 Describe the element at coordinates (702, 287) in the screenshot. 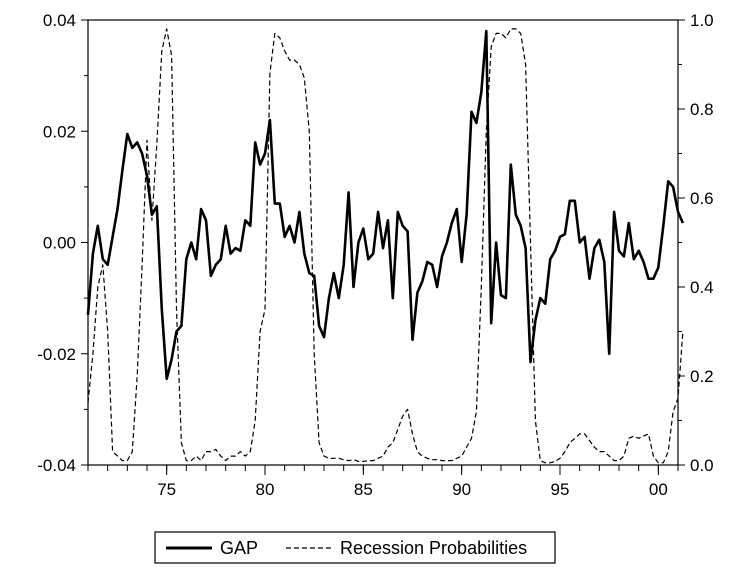

I see `right-y-tick-label: 0.4` at that location.